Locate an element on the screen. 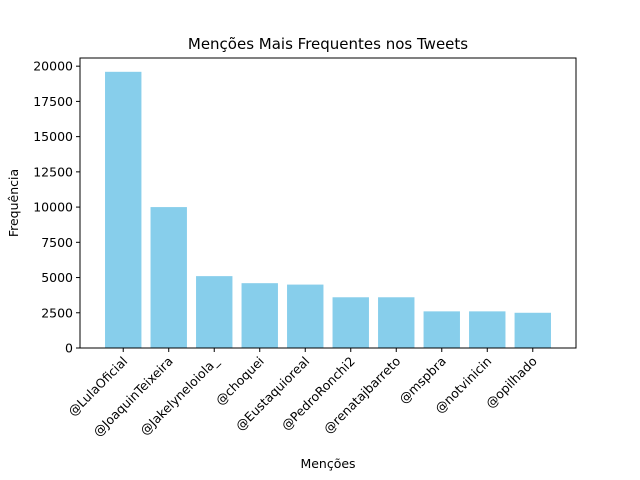 Image resolution: width=640 pixels, height=480 pixels. y-tick-label: 17500 is located at coordinates (53, 101).